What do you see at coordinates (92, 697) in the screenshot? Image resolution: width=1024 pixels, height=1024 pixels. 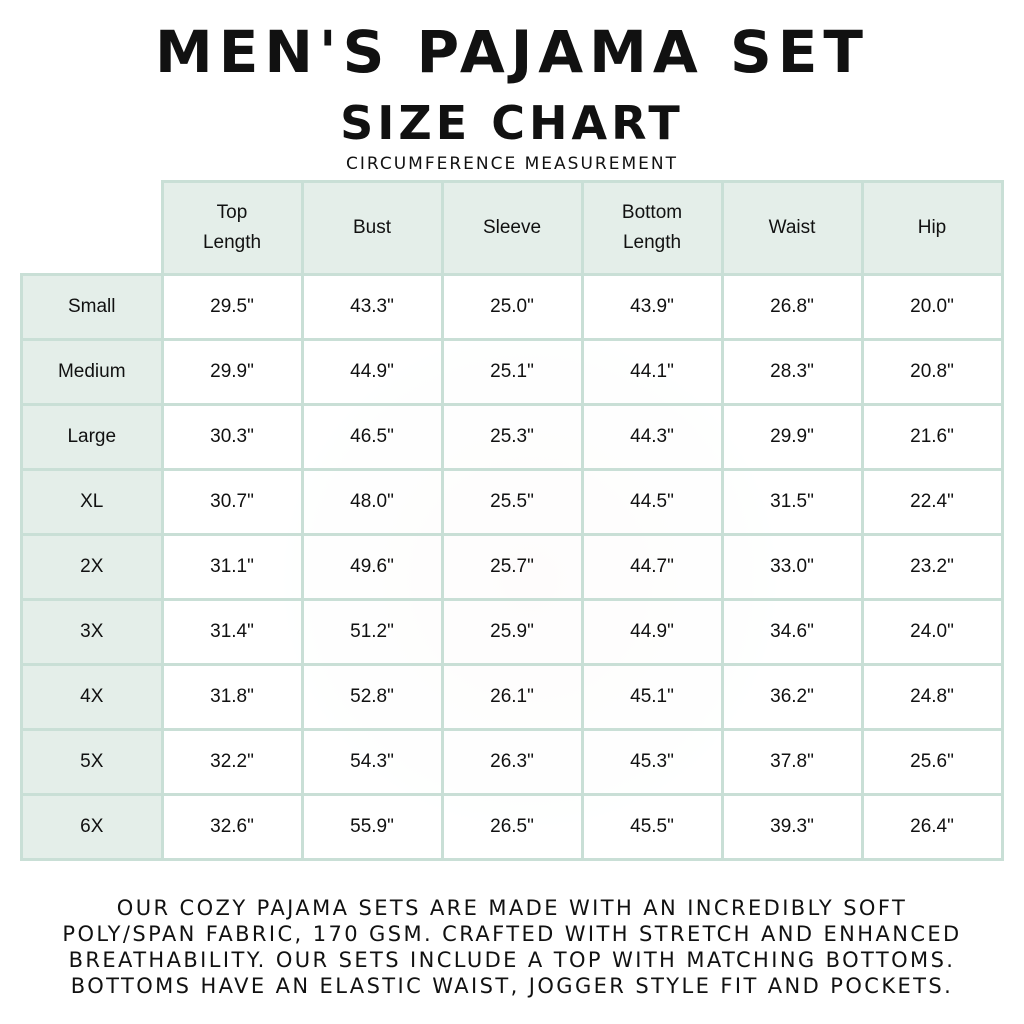 I see `size-label: 4X` at bounding box center [92, 697].